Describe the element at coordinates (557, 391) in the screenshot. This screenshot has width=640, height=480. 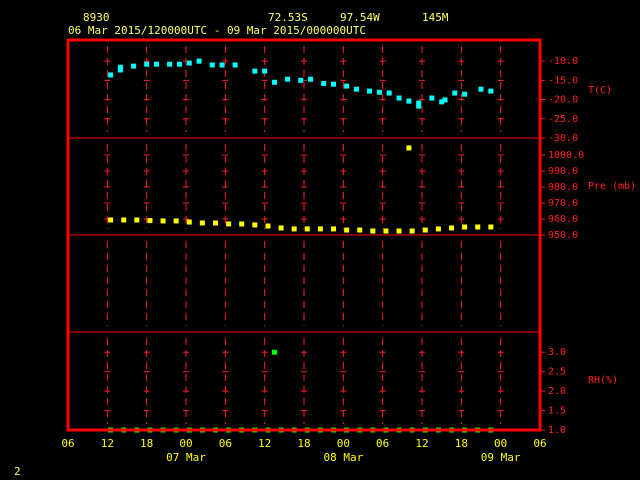
I see `y-tick-label: 2.0` at that location.